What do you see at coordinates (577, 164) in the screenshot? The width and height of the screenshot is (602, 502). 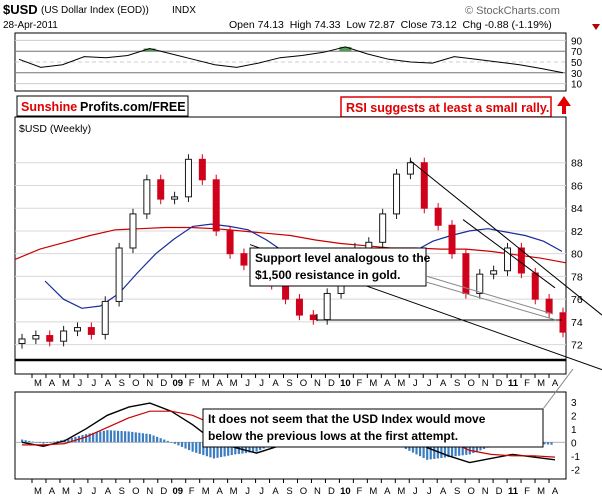 I see `price-tick-label: 88` at bounding box center [577, 164].